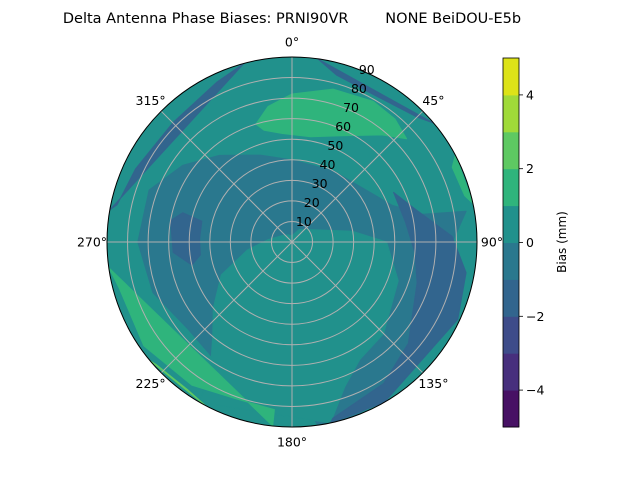 The height and width of the screenshot is (480, 640). What do you see at coordinates (312, 202) in the screenshot?
I see `radial-tick-label: 20` at bounding box center [312, 202].